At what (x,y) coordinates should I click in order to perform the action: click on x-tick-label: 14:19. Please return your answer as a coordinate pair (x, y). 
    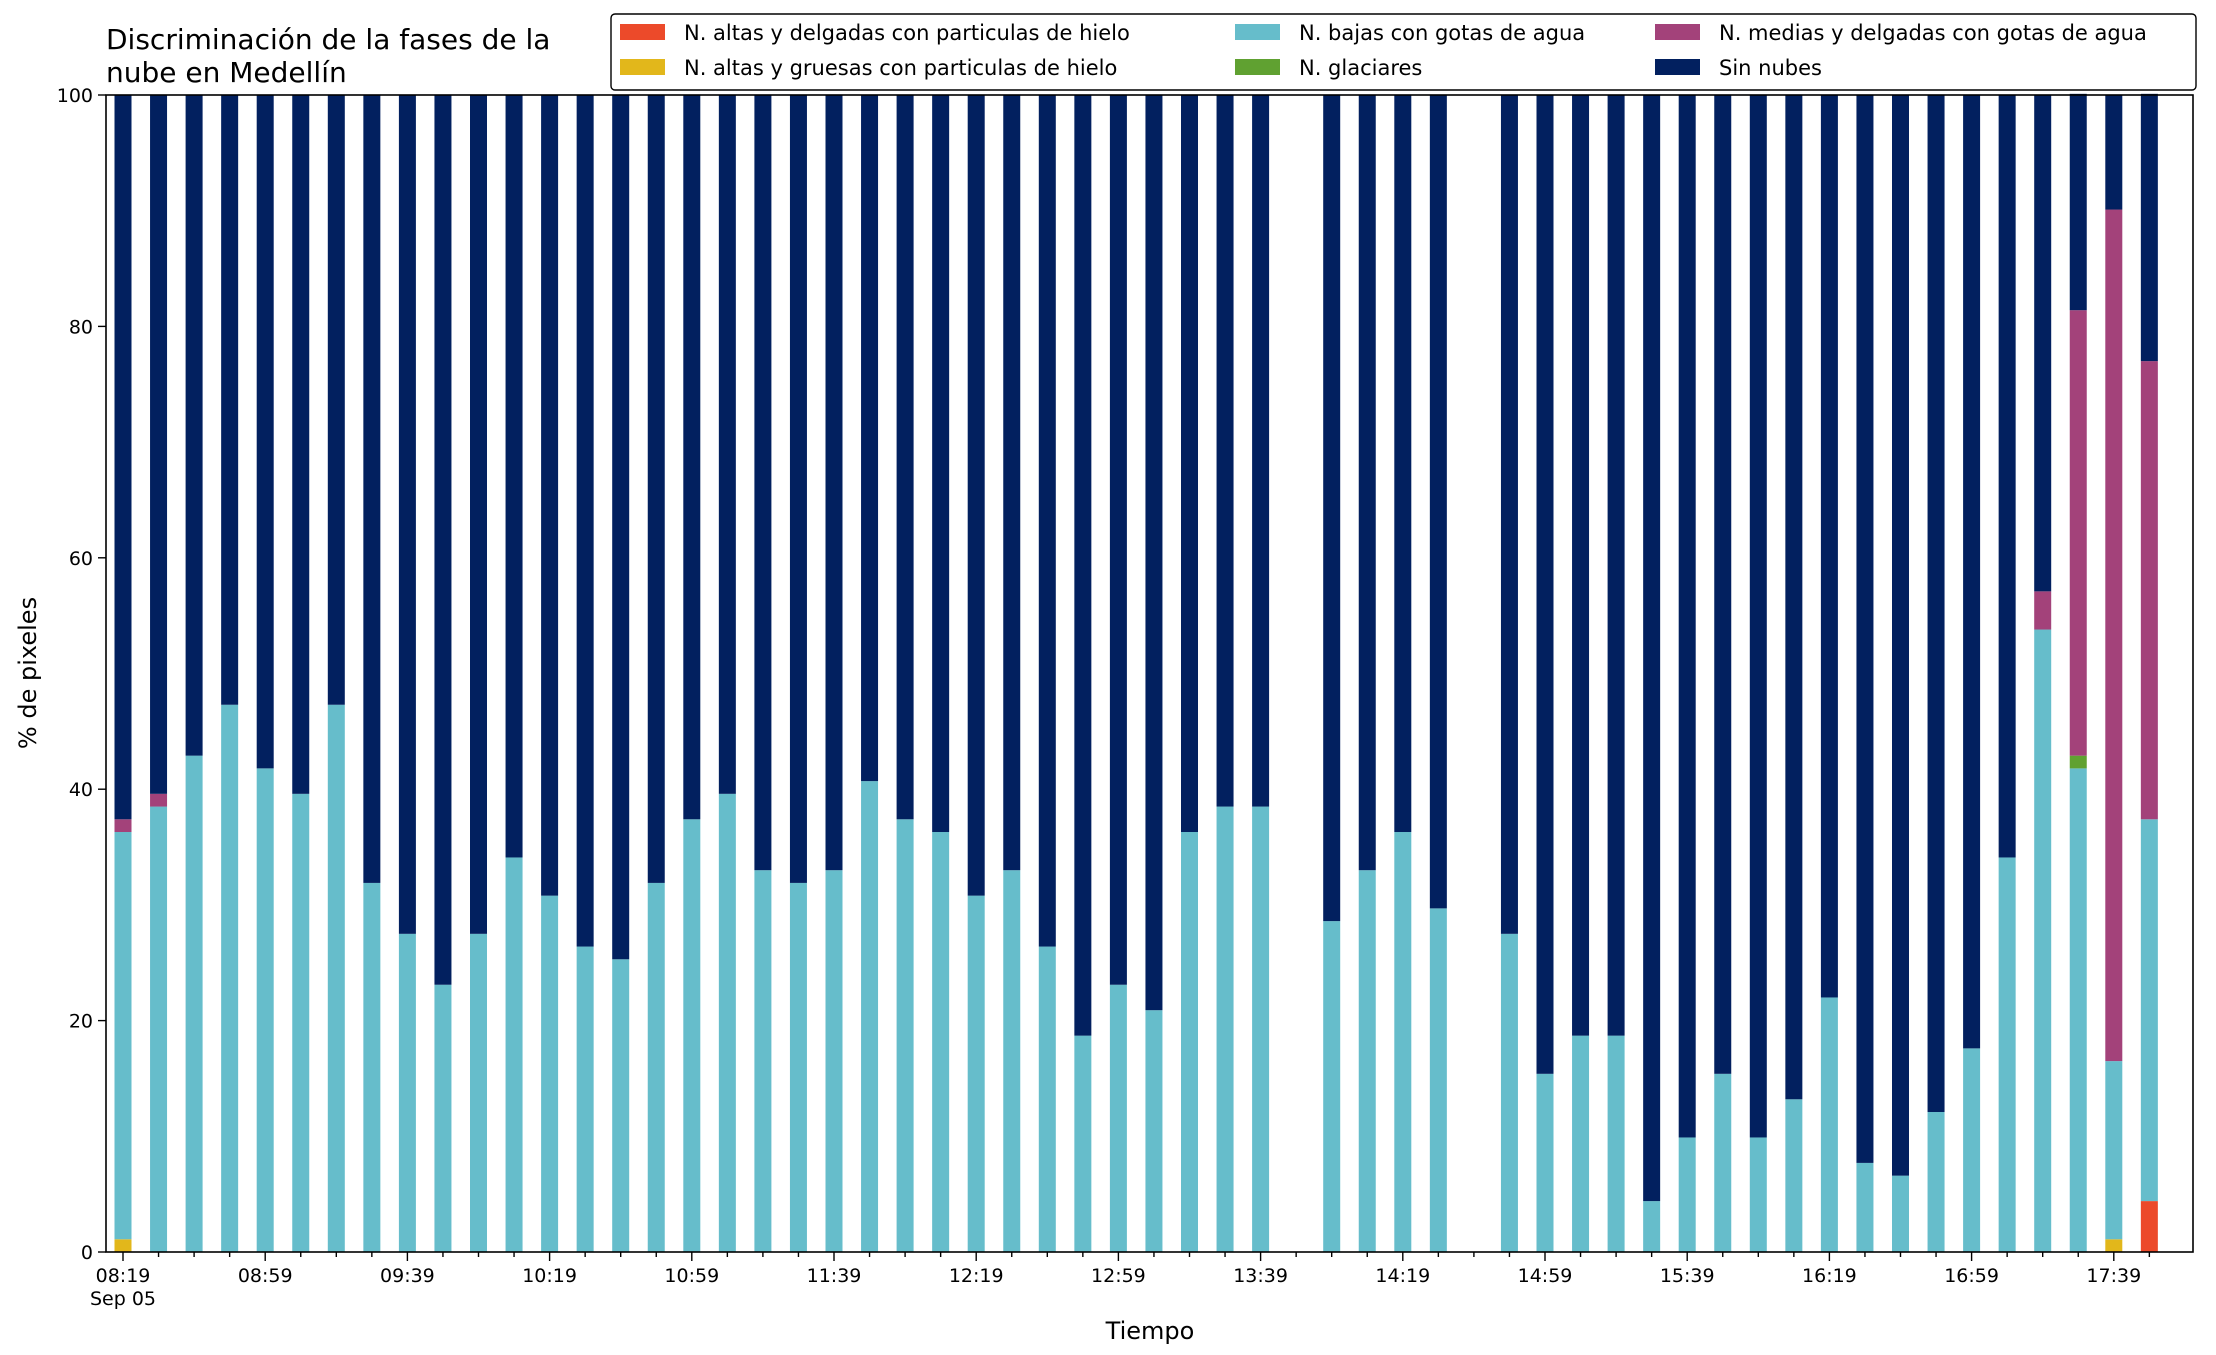
    Looking at the image, I should click on (1402, 1276).